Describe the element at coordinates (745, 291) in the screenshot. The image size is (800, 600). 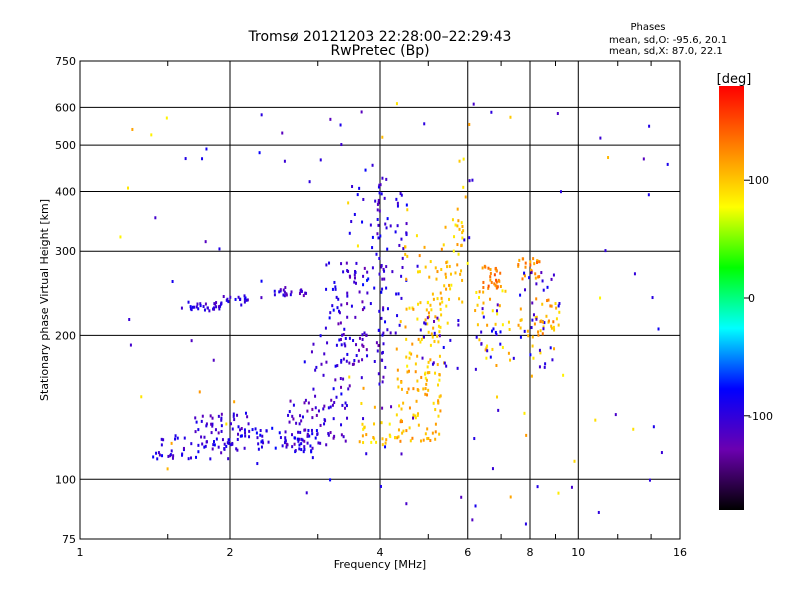
I see `colorbar: [deg] 100 0 -100` at that location.